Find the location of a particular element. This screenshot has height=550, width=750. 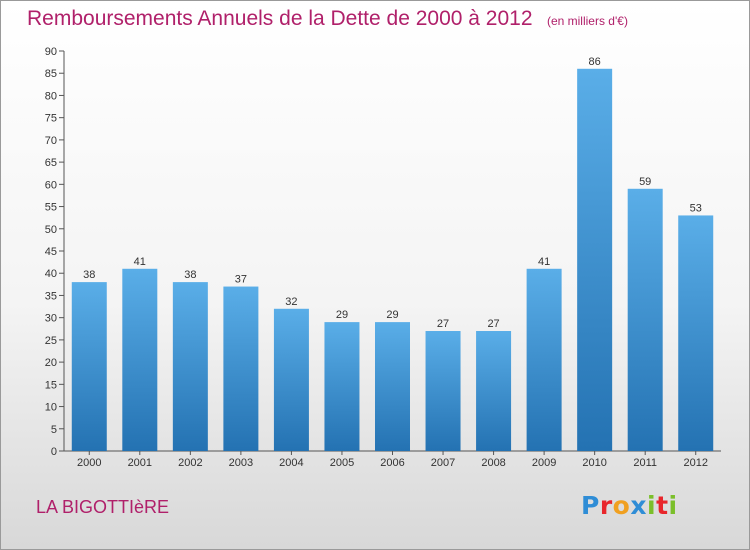

data-label: 86 is located at coordinates (595, 62).